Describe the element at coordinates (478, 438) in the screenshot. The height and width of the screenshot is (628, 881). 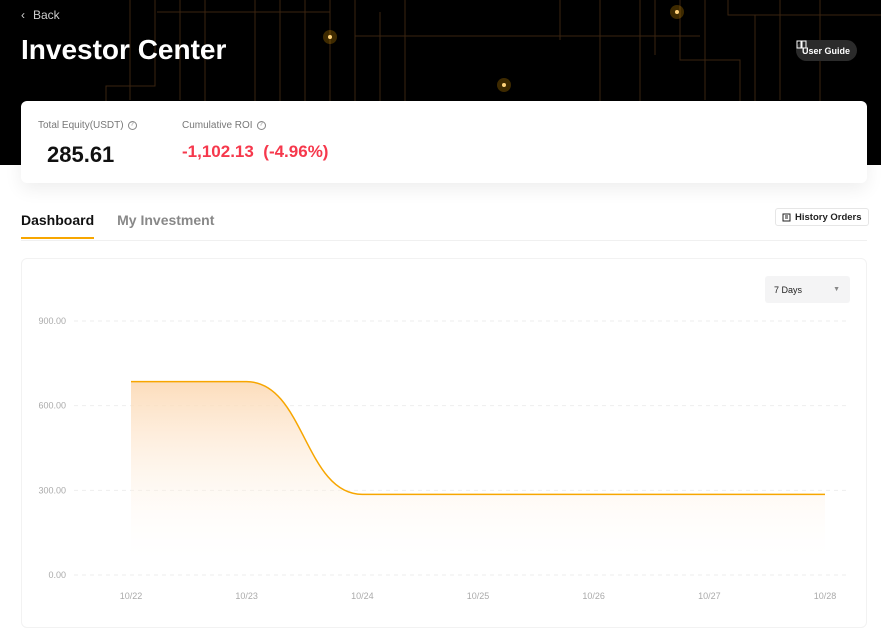
I see `chart-line` at that location.